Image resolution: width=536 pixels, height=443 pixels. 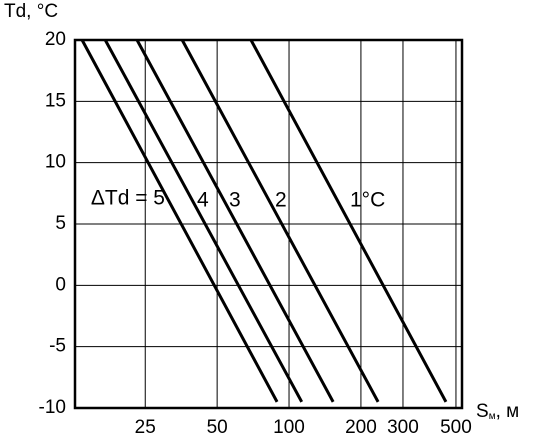 I want to click on y-axis-title: Td, °C, so click(x=31, y=11).